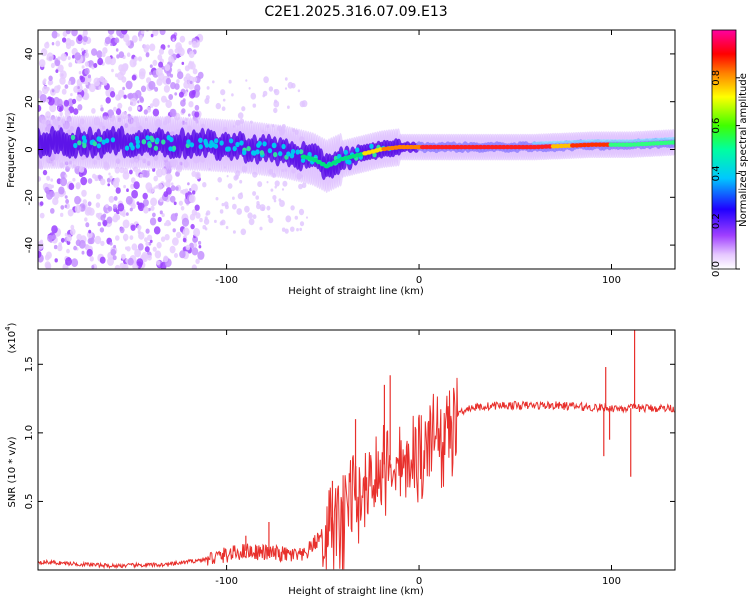 The image size is (750, 600). Describe the element at coordinates (356, 591) in the screenshot. I see `snr-xlabel: Height of straight line (km)` at that location.